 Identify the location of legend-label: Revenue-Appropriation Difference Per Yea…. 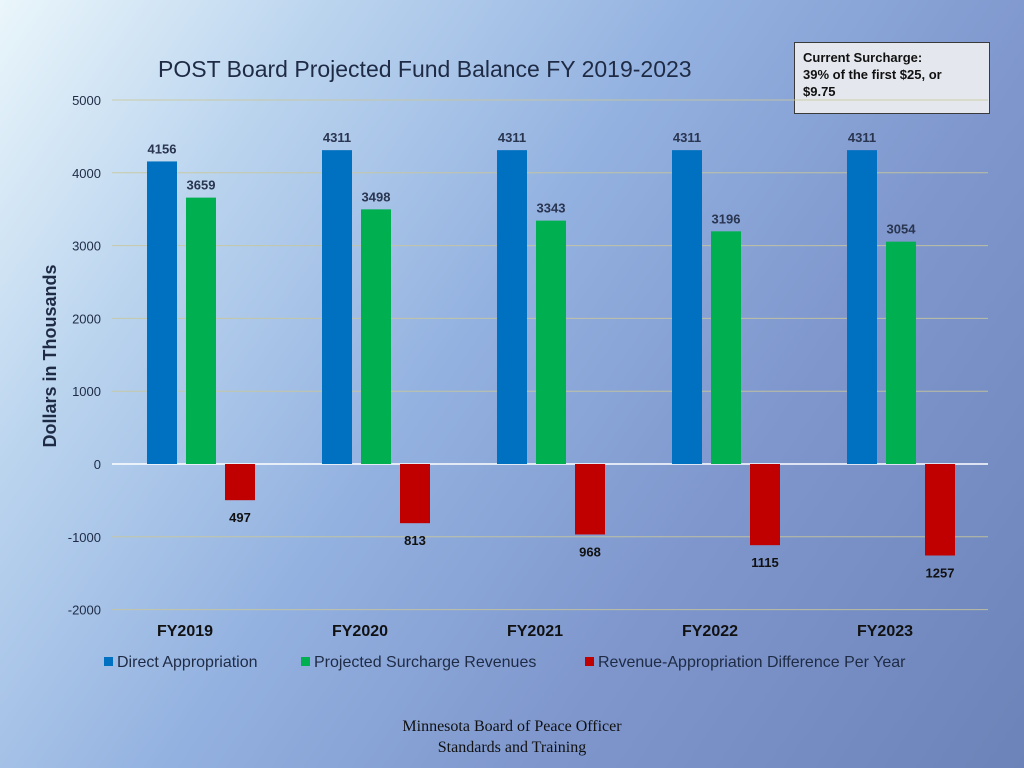
(752, 662).